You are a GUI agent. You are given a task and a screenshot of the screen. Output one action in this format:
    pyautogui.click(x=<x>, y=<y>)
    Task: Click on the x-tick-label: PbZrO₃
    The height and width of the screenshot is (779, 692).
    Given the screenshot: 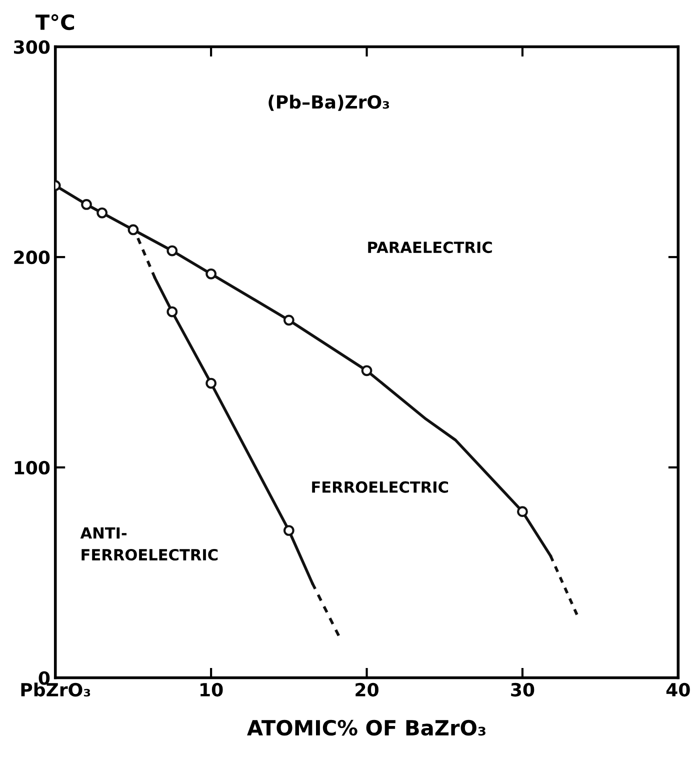 What is the action you would take?
    pyautogui.click(x=55, y=689)
    